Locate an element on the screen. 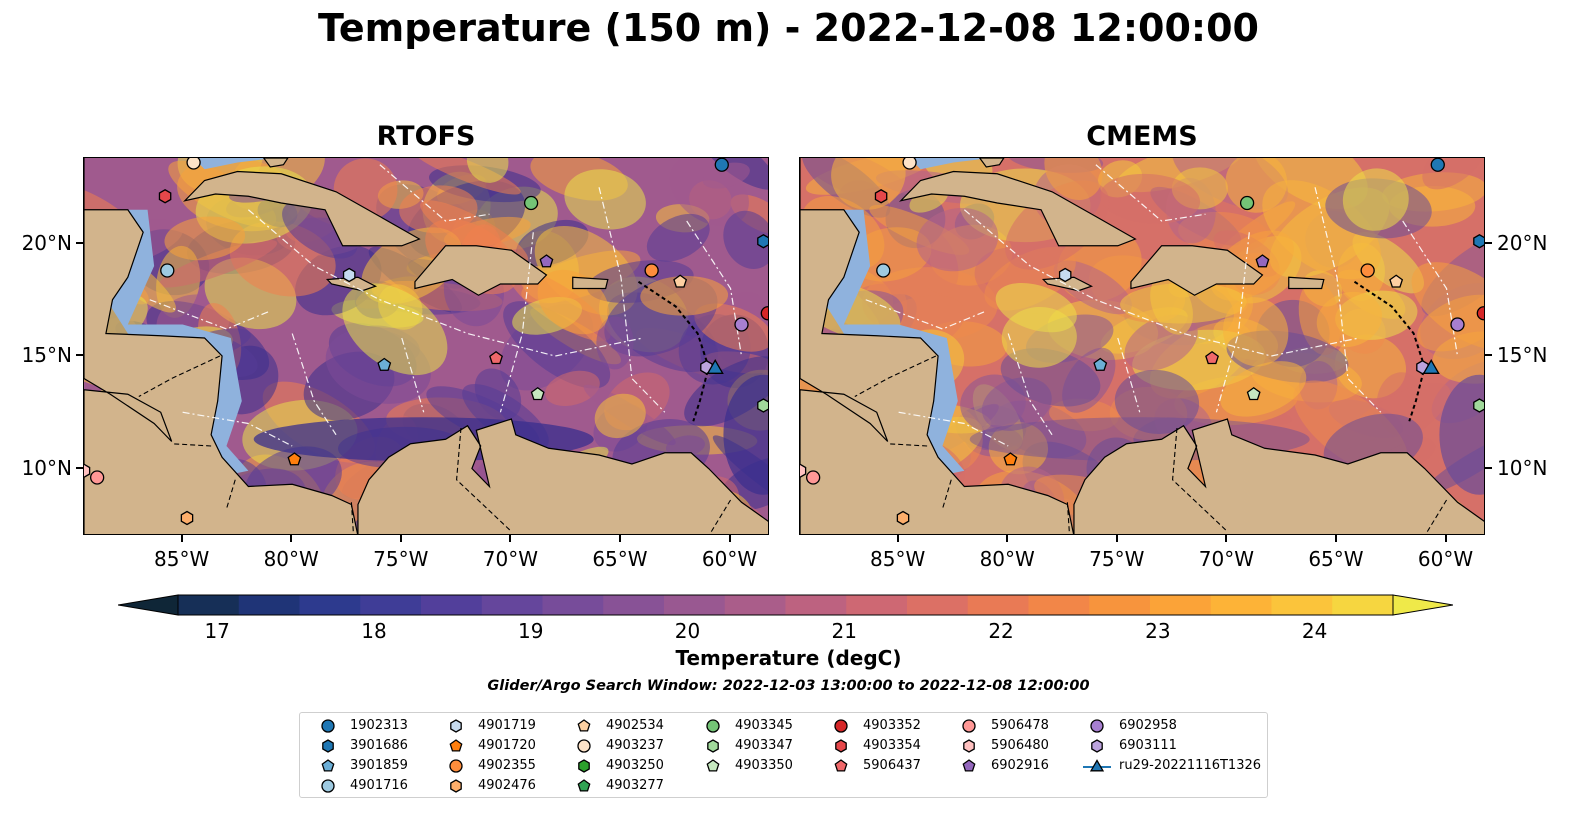  legend-label: 4903347 is located at coordinates (764, 745).